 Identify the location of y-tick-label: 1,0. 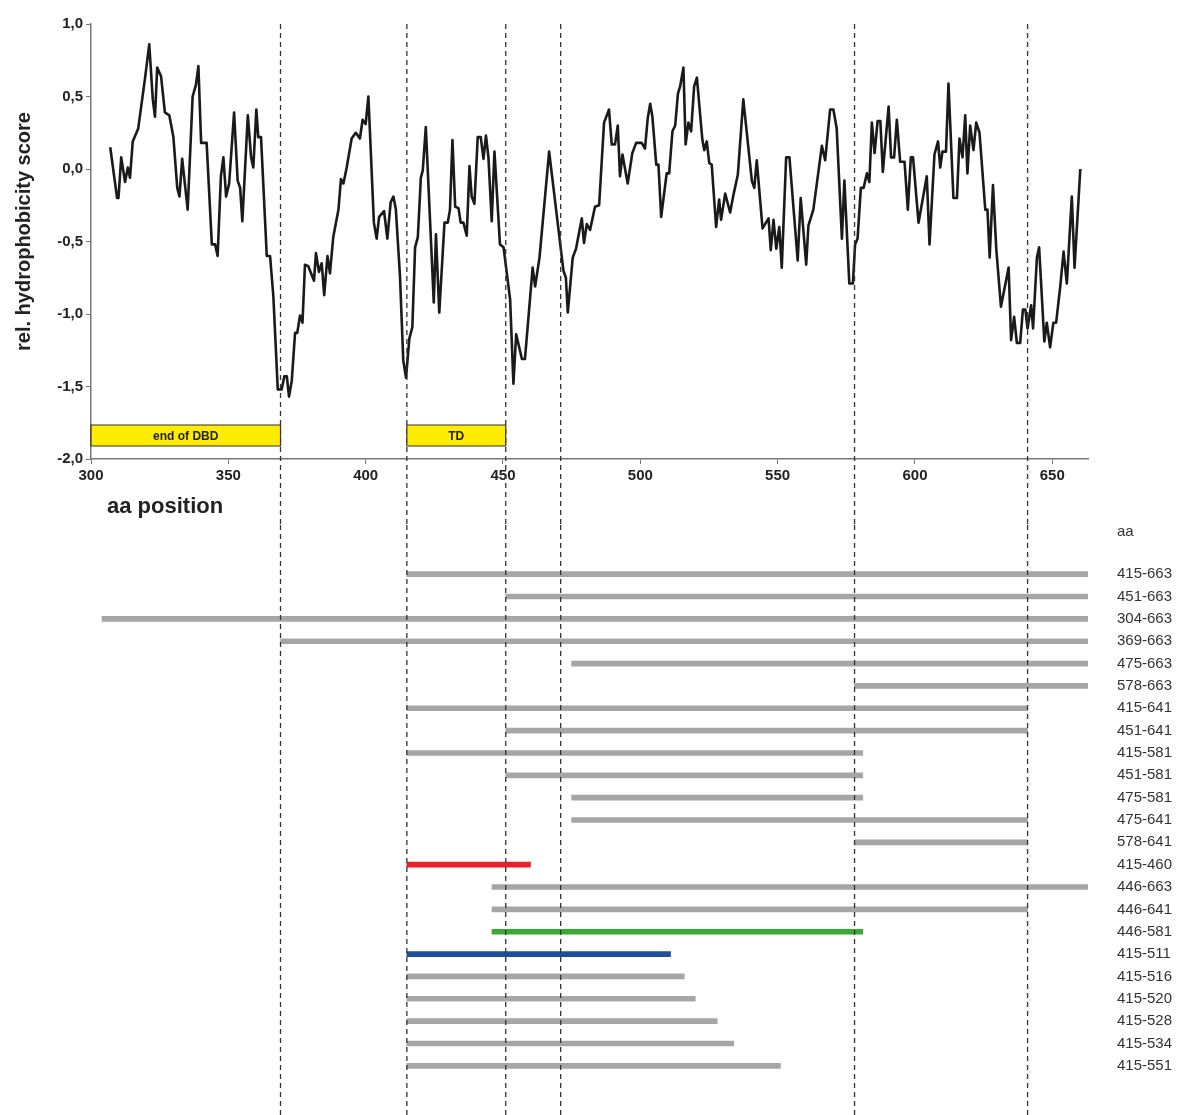
(72, 23).